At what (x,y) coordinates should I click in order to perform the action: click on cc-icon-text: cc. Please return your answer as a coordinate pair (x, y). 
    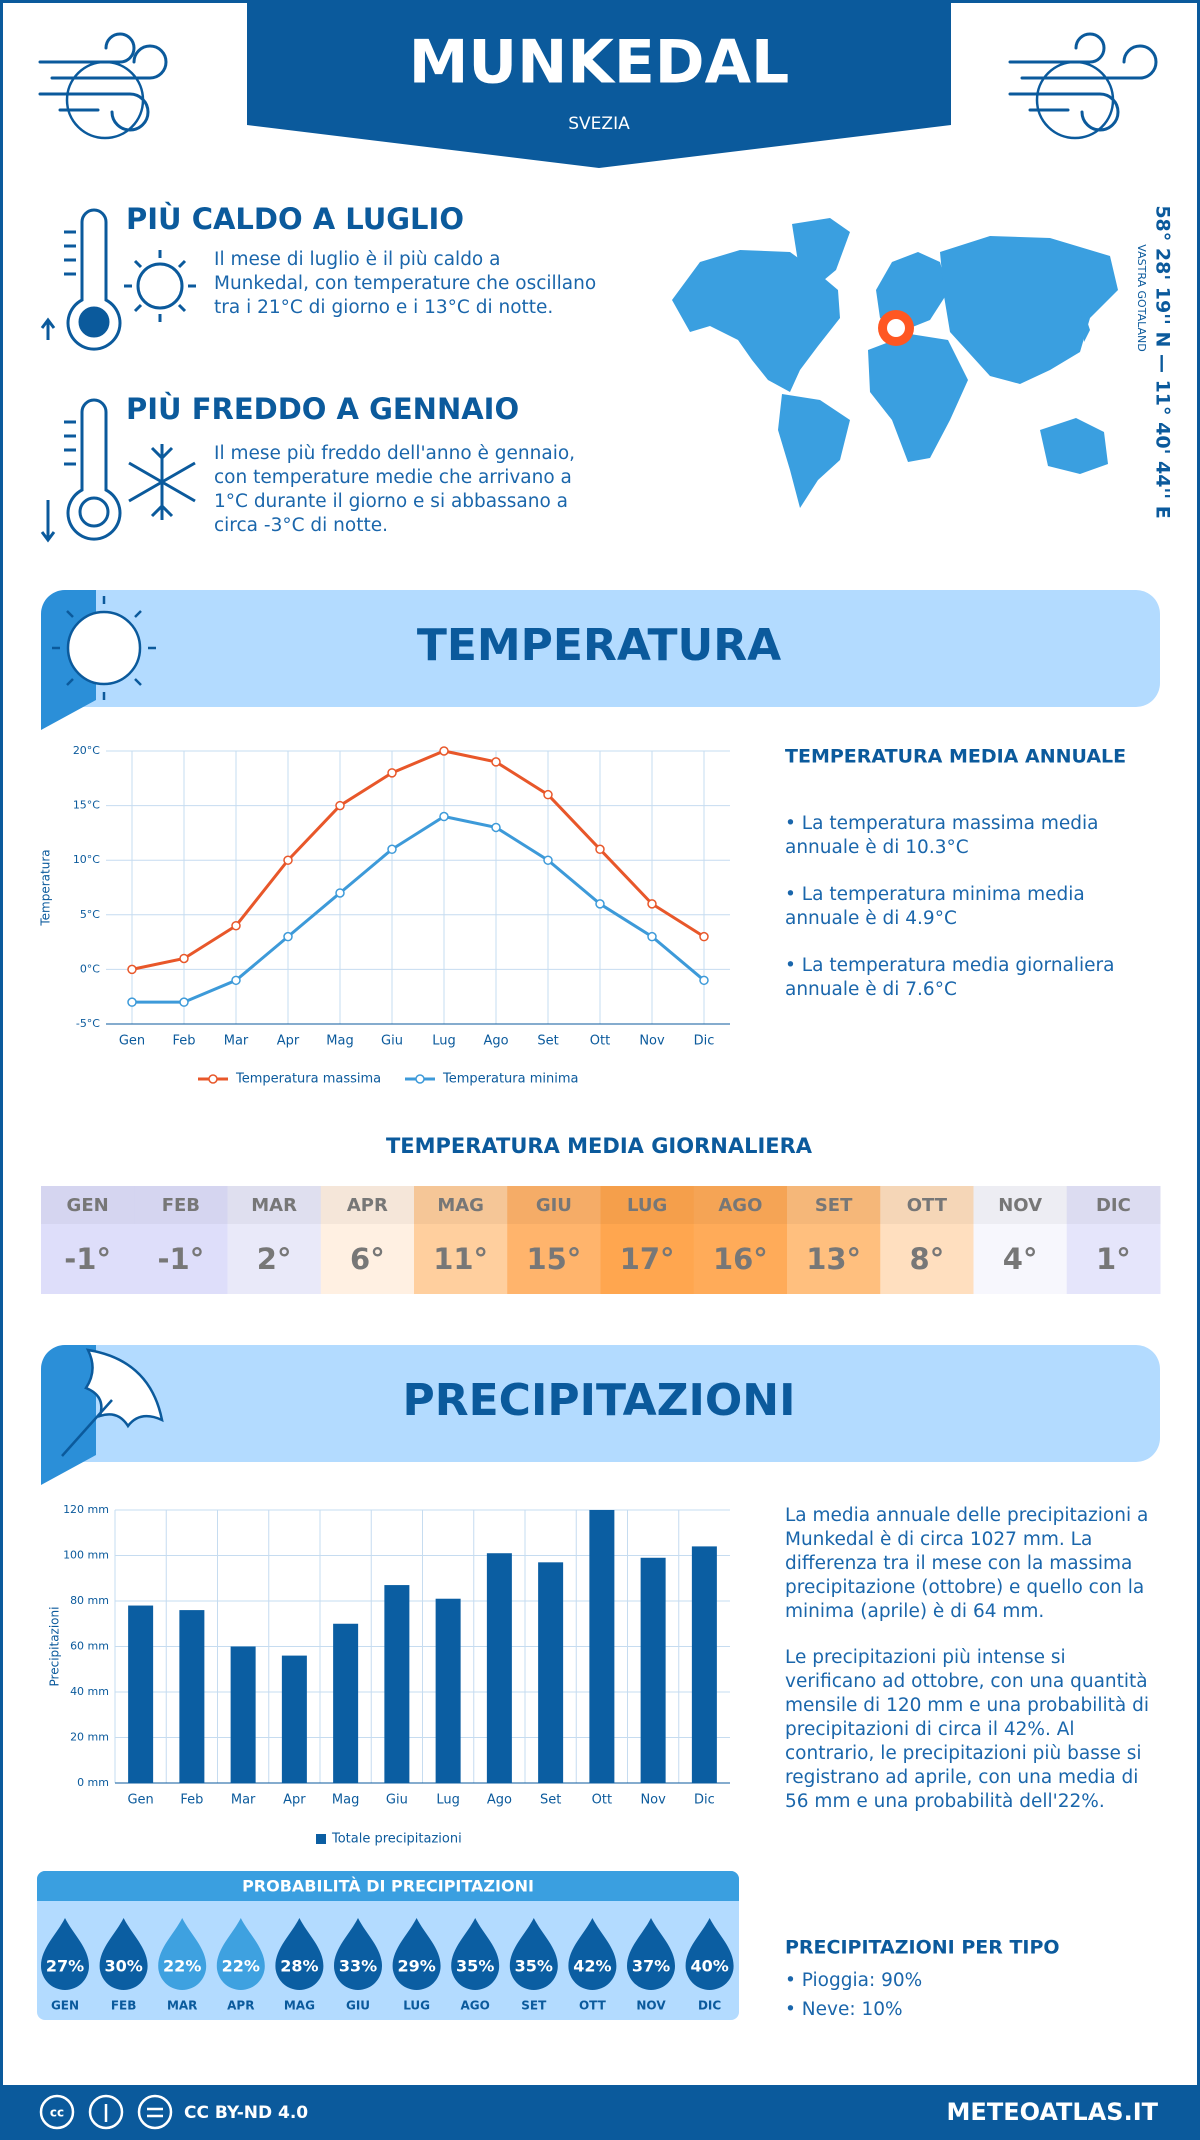
    Looking at the image, I should click on (57, 2113).